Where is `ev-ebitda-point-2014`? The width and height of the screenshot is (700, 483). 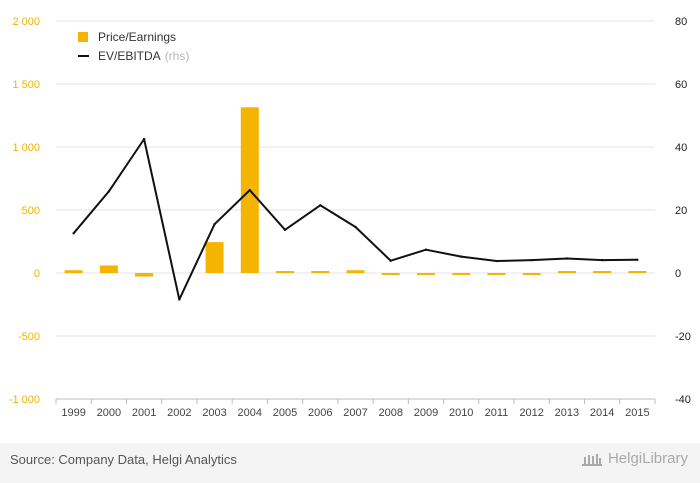
ev-ebitda-point-2014 is located at coordinates (602, 260).